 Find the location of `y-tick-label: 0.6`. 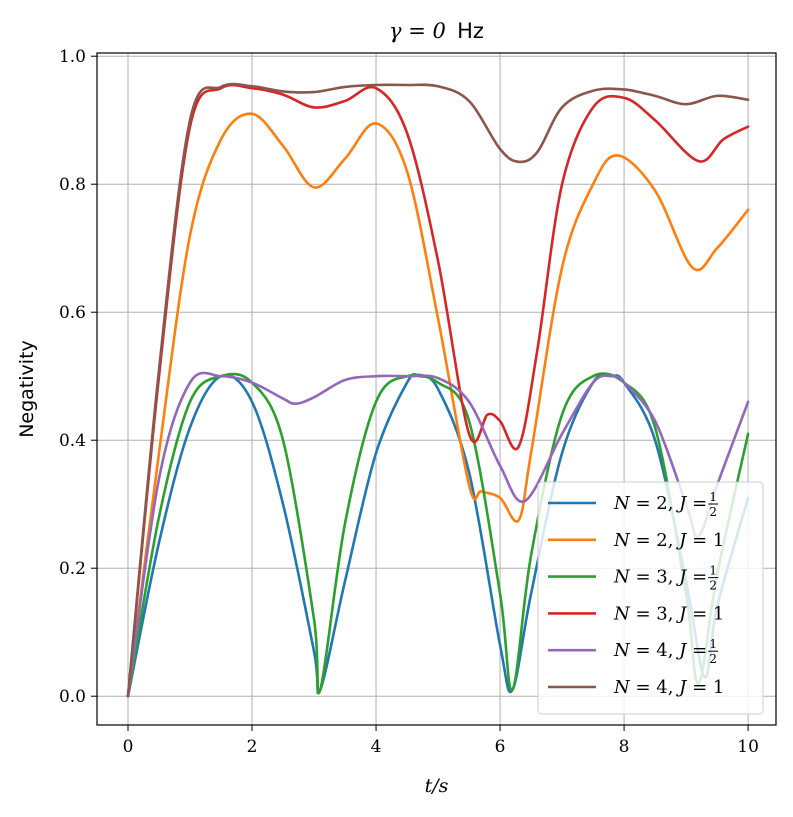

y-tick-label: 0.6 is located at coordinates (72, 313).